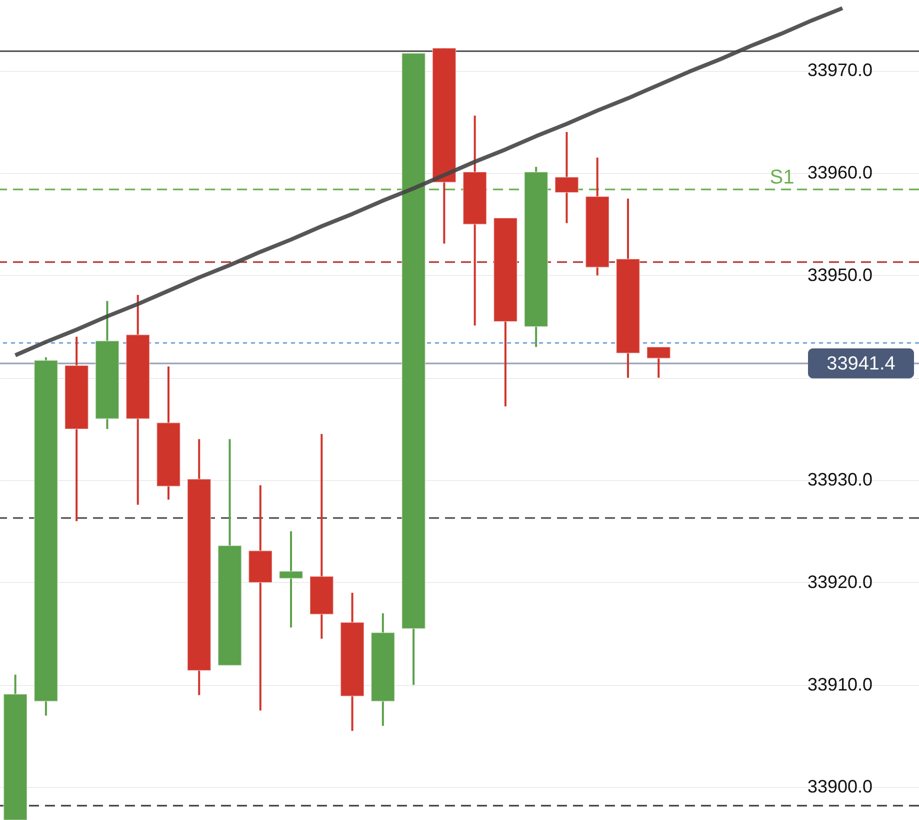 This screenshot has height=820, width=919. Describe the element at coordinates (840, 684) in the screenshot. I see `y-tick-label: 33910.0` at that location.